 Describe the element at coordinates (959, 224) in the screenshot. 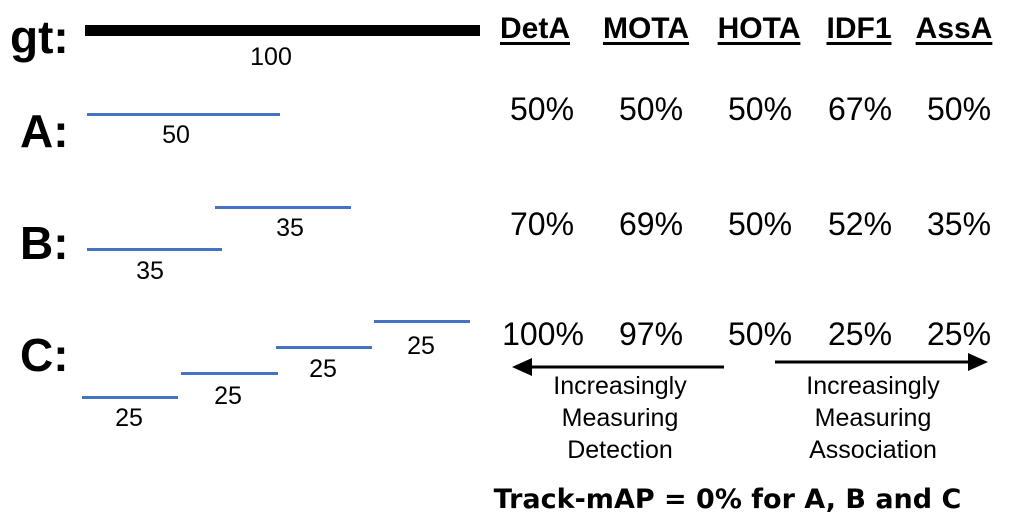

I see `value-b-assa: 35%` at that location.